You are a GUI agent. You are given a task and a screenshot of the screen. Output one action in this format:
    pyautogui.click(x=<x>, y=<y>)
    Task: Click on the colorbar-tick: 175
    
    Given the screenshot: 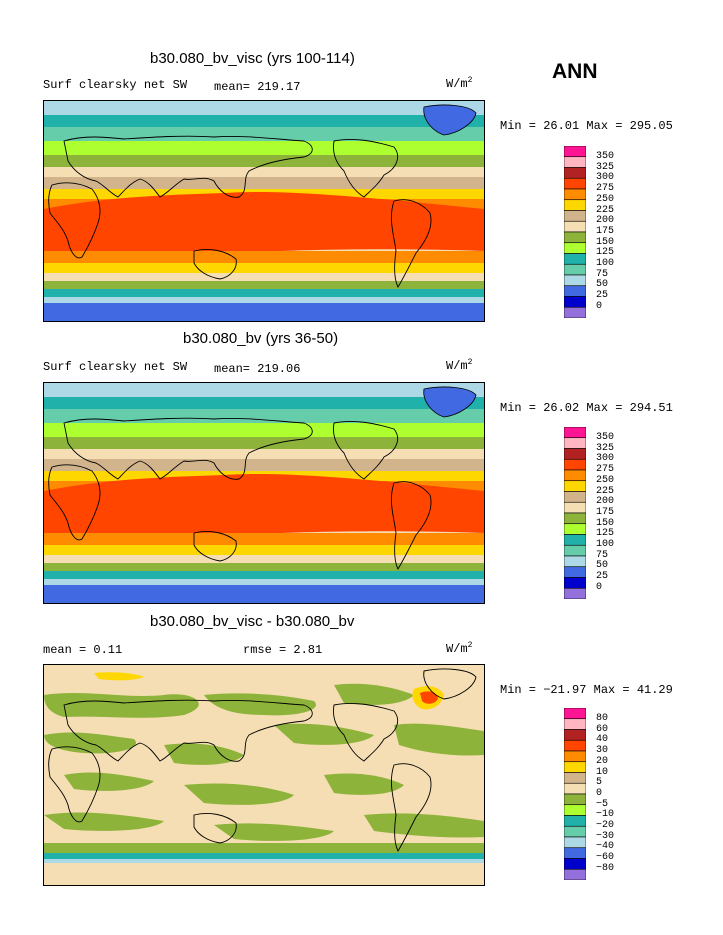 What is the action you would take?
    pyautogui.click(x=605, y=231)
    